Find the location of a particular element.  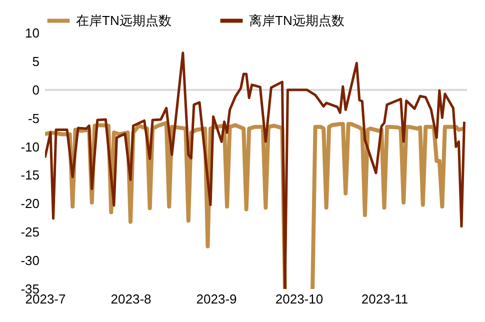

y-tick-label: 5 is located at coordinates (36, 61).